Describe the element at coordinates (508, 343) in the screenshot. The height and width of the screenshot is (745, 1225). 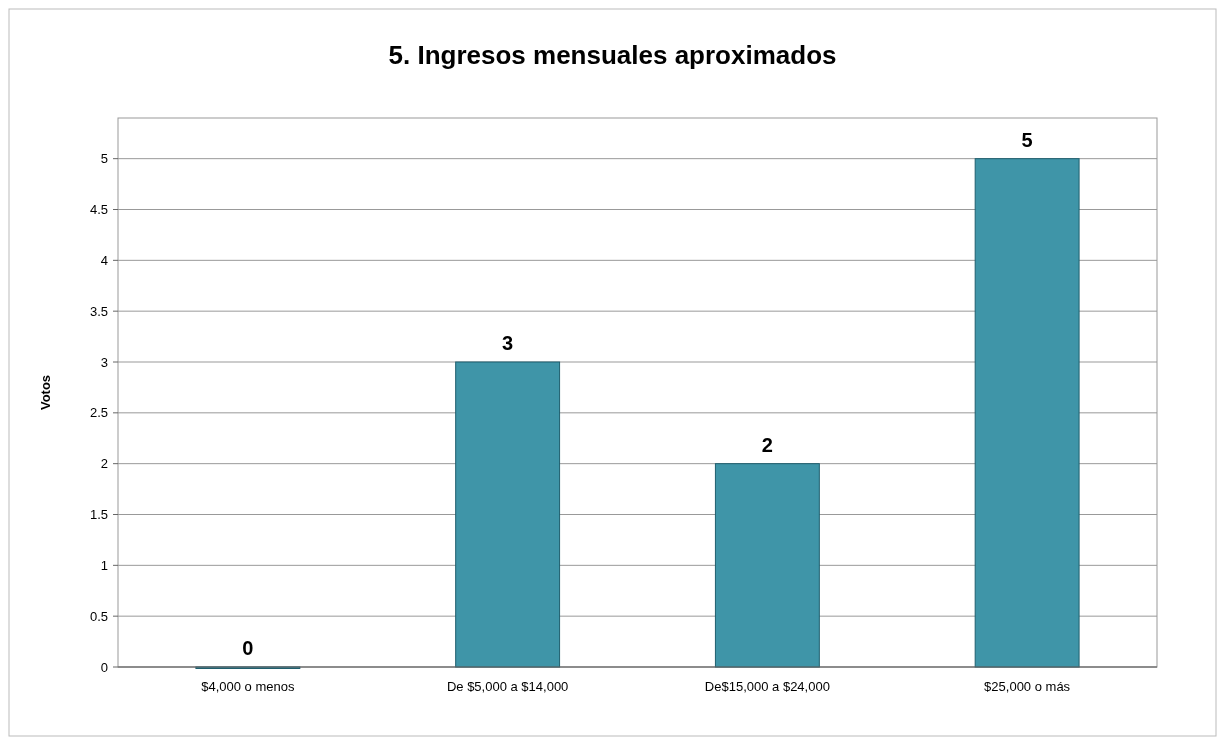
I see `data-label: 3` at that location.